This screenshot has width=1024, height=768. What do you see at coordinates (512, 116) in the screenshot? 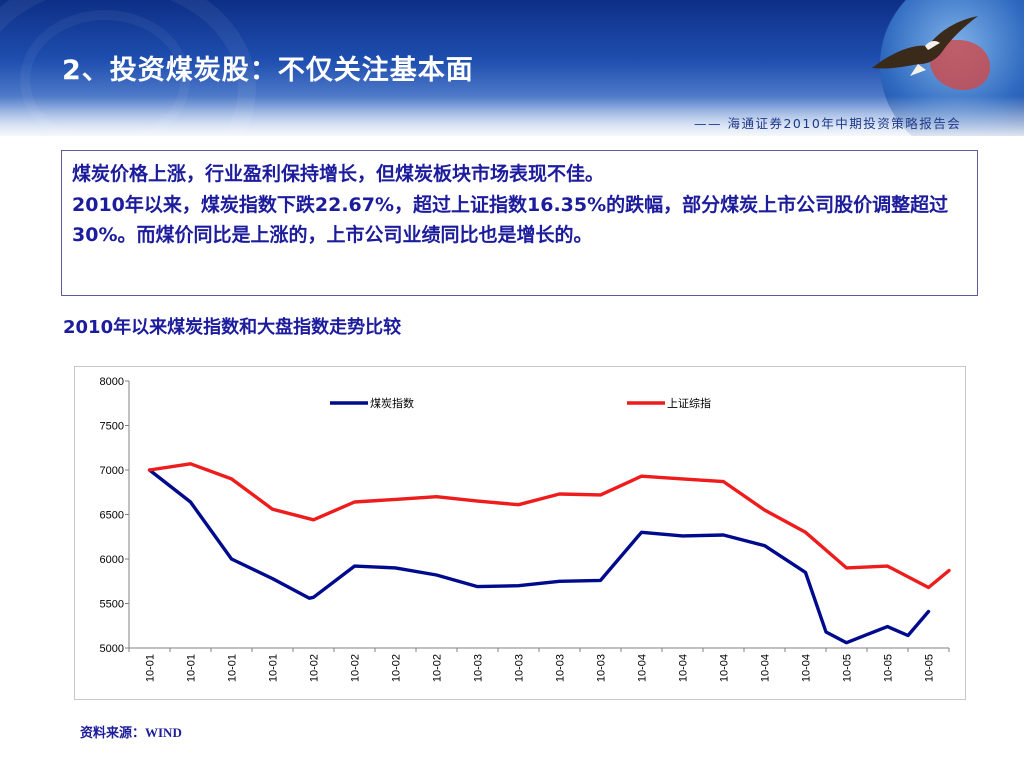
I see `banner-glow` at bounding box center [512, 116].